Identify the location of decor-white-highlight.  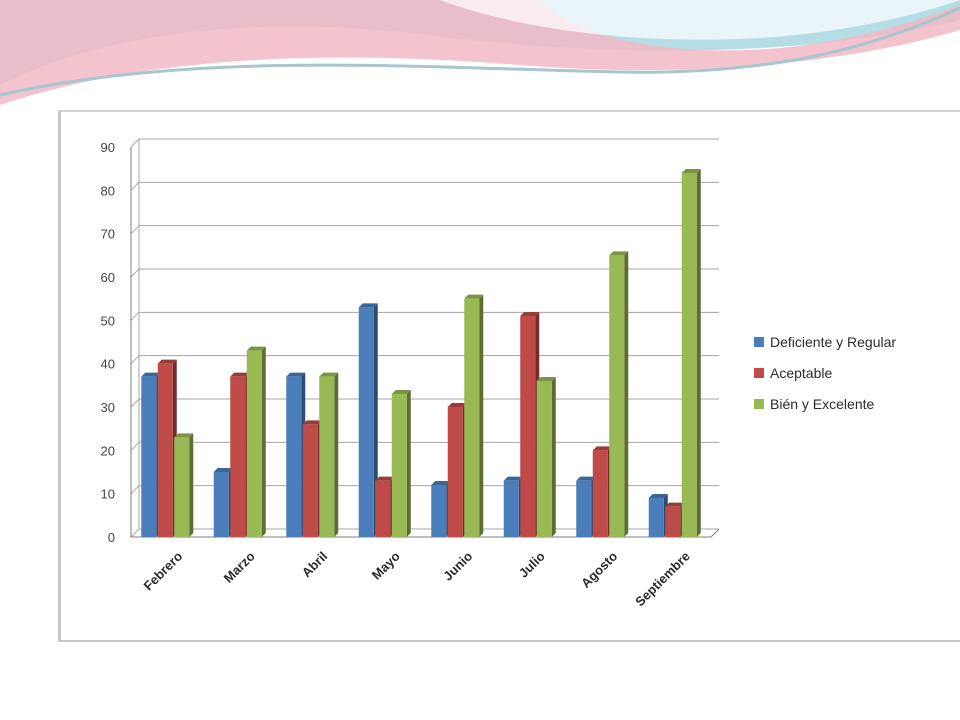
(700, 20).